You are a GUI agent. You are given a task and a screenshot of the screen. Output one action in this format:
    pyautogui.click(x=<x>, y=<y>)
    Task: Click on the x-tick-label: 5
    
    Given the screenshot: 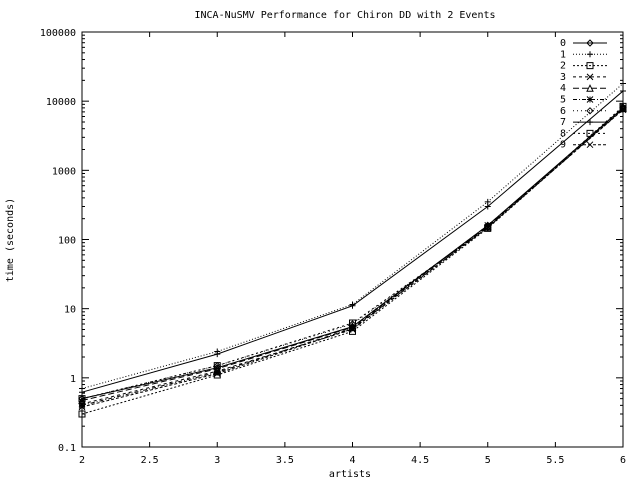 What is the action you would take?
    pyautogui.click(x=488, y=460)
    